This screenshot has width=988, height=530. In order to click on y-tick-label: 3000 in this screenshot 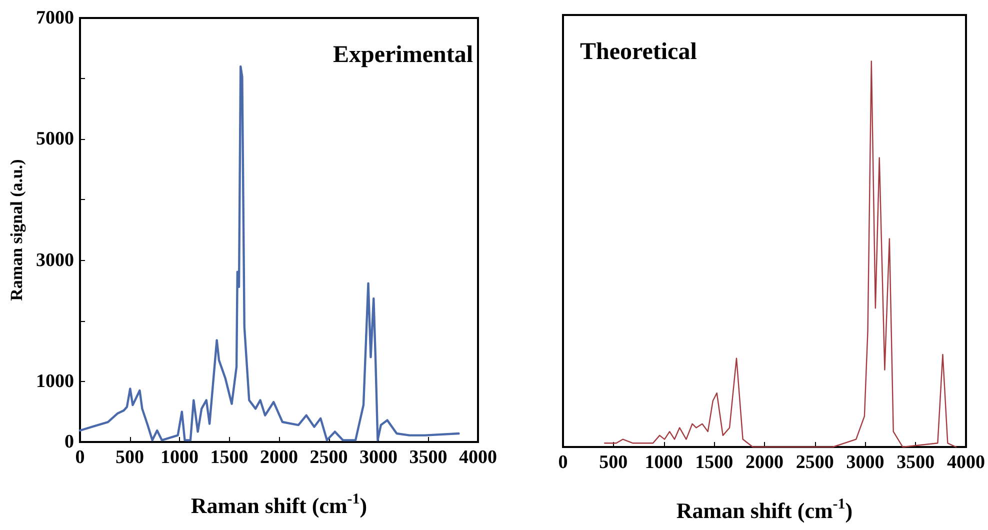, I will do `click(55, 260)`.